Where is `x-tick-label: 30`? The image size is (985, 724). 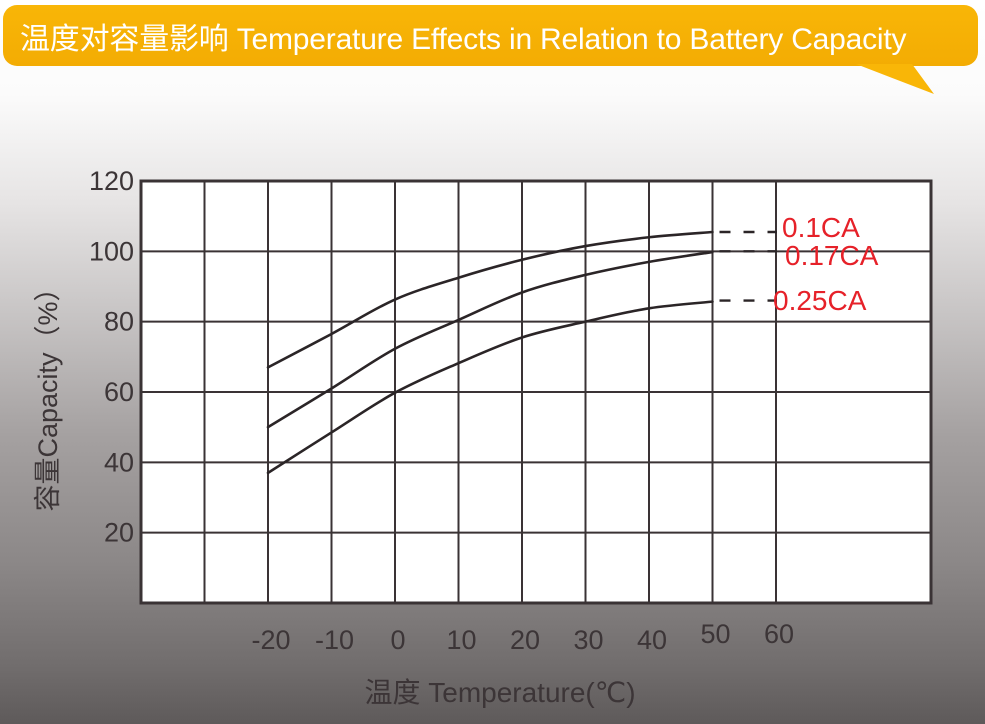
x-tick-label: 30 is located at coordinates (588, 640).